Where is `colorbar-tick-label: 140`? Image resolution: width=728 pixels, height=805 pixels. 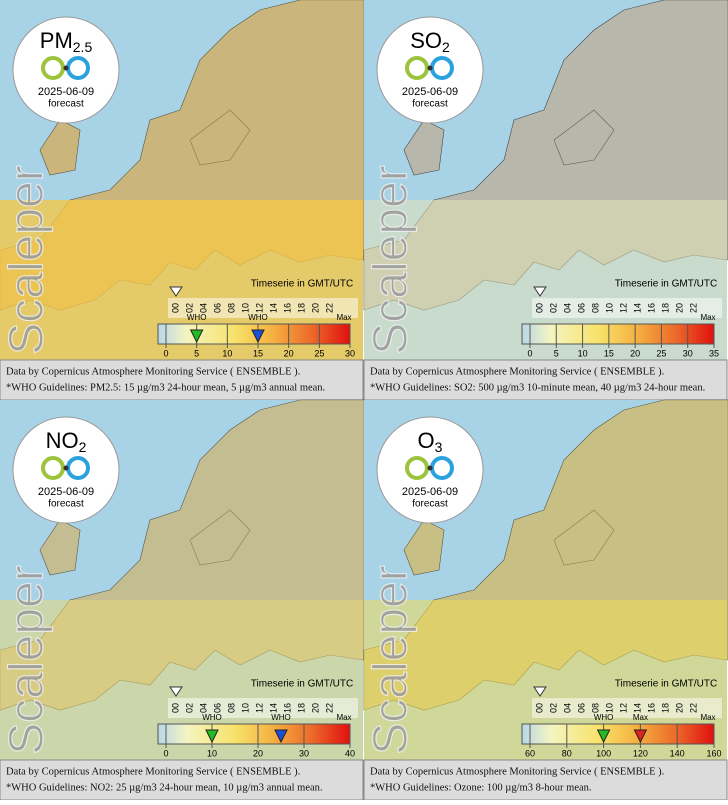 colorbar-tick-label: 140 is located at coordinates (677, 753).